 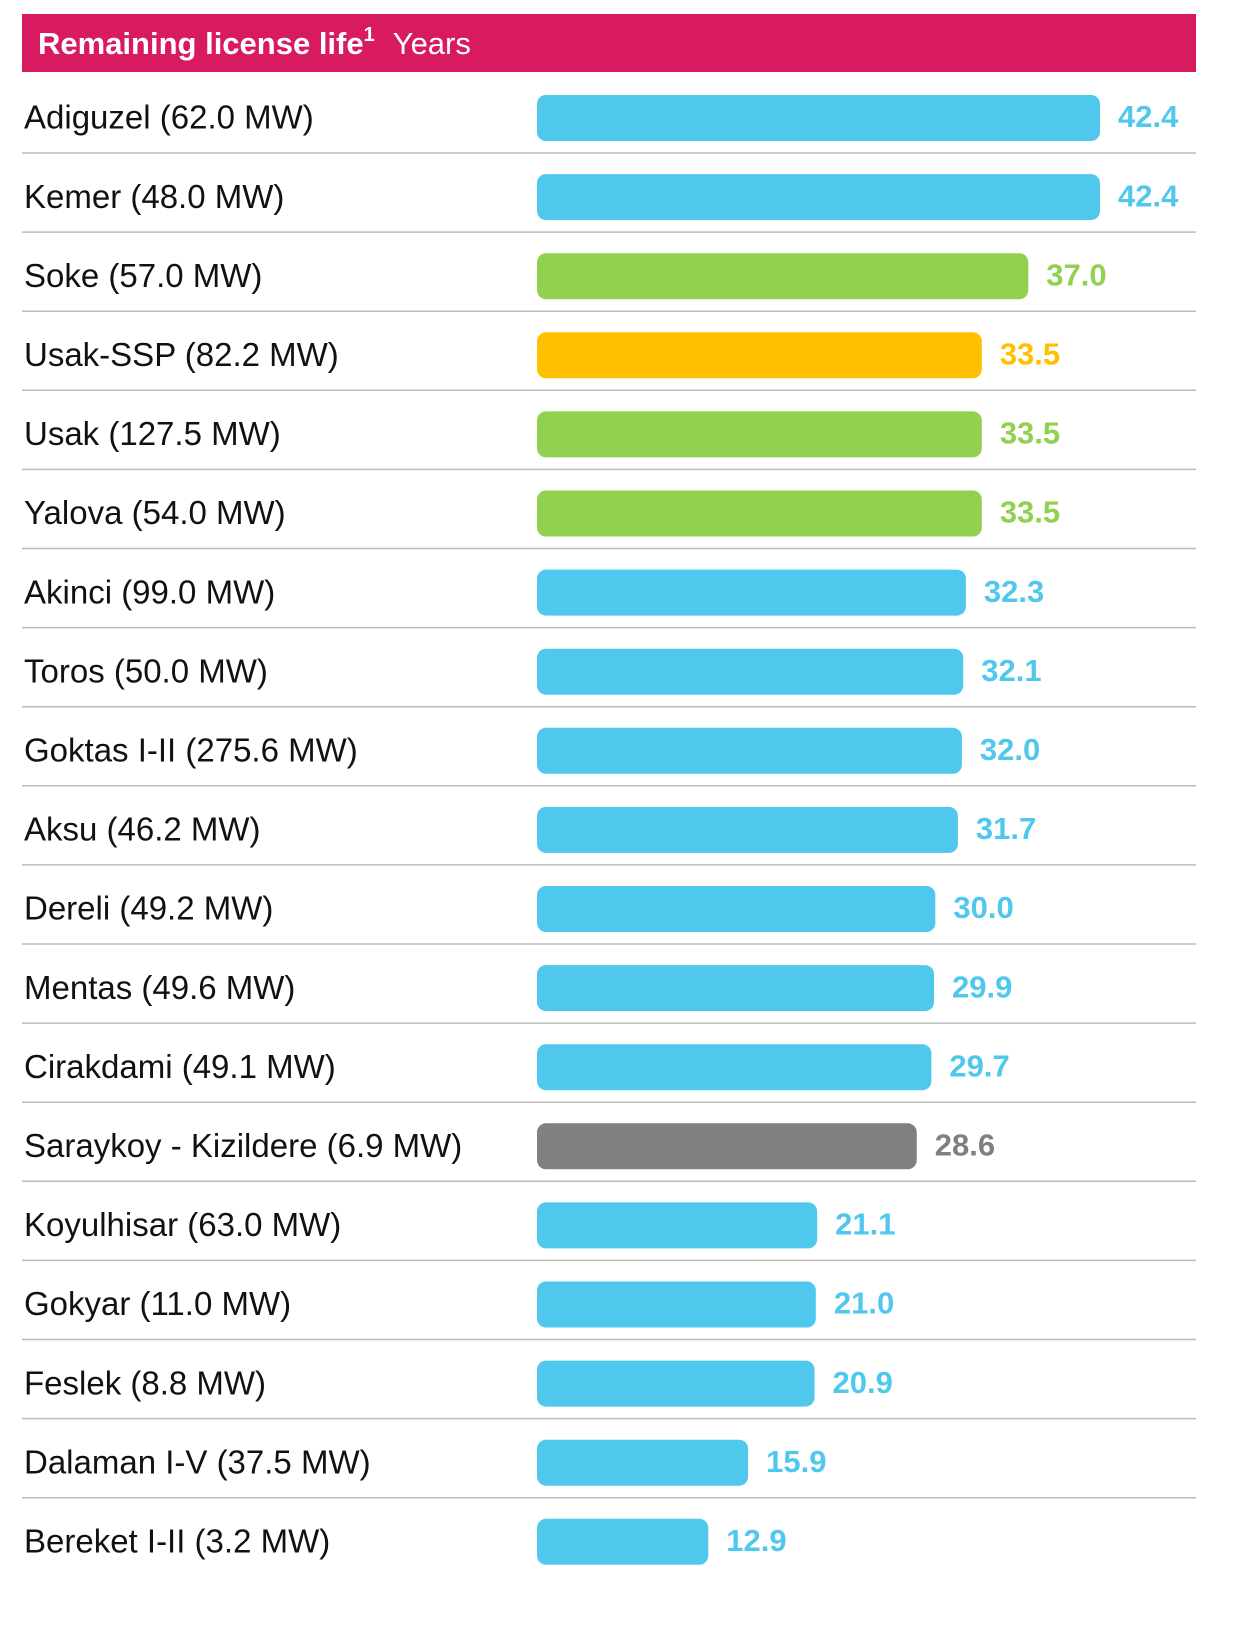 What do you see at coordinates (432, 43) in the screenshot?
I see `subtitle: Years` at bounding box center [432, 43].